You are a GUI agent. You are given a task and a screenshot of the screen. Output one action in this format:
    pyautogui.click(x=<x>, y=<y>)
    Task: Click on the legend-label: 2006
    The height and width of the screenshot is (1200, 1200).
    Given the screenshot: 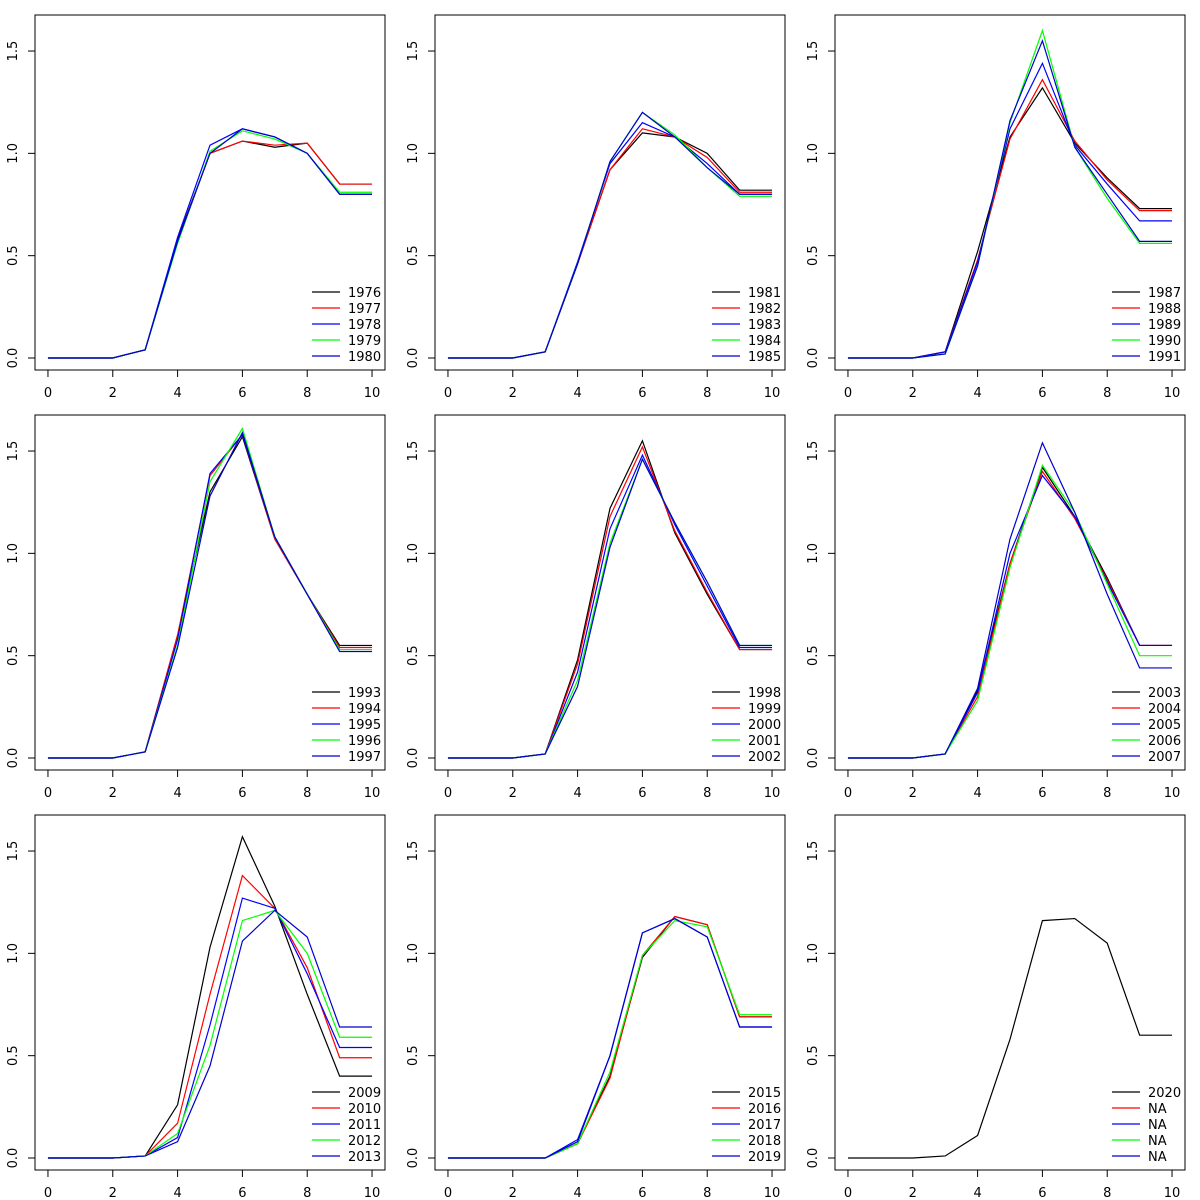 What is the action you would take?
    pyautogui.click(x=1164, y=741)
    